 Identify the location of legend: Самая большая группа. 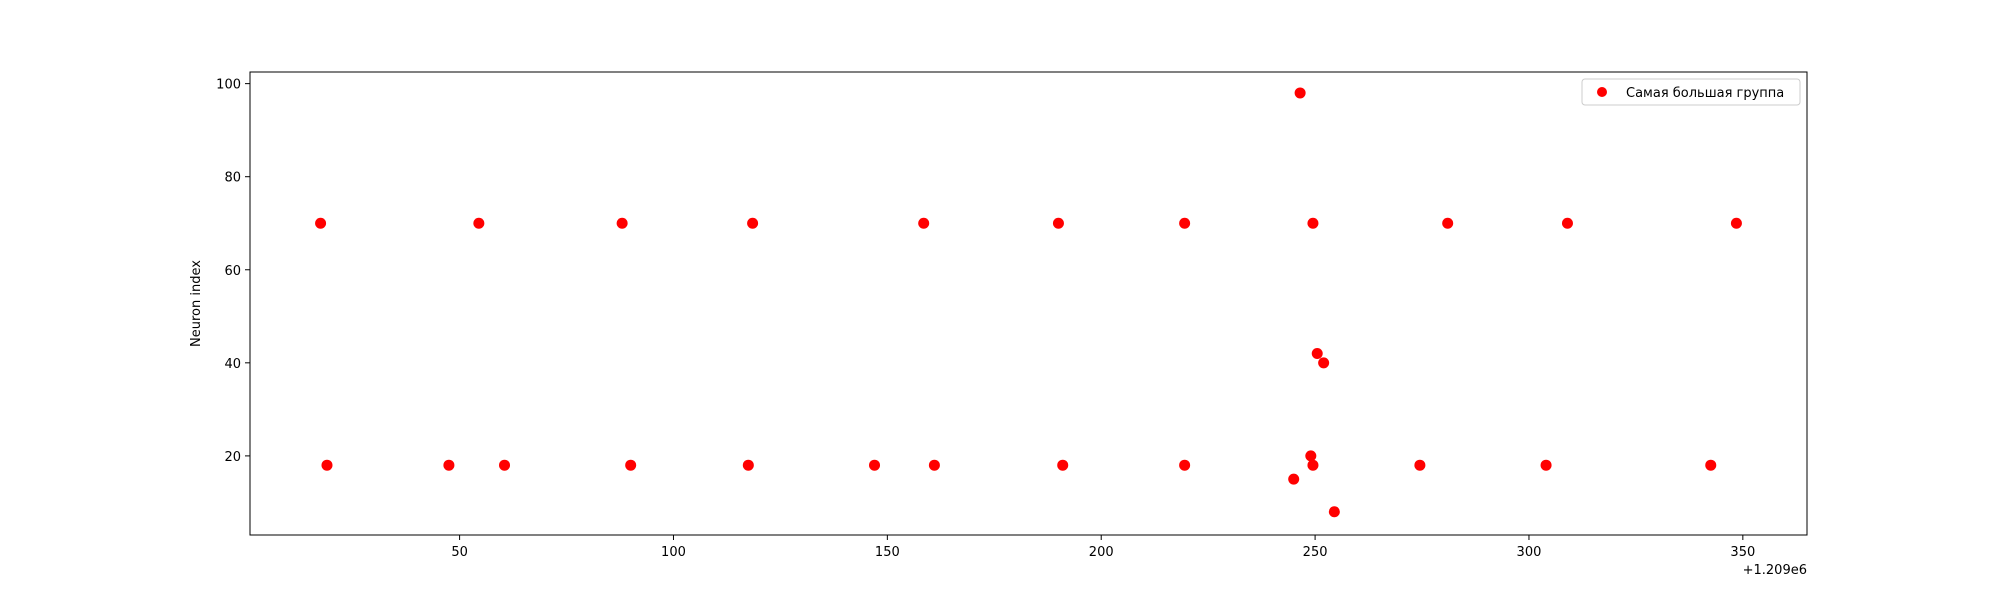
(1691, 92).